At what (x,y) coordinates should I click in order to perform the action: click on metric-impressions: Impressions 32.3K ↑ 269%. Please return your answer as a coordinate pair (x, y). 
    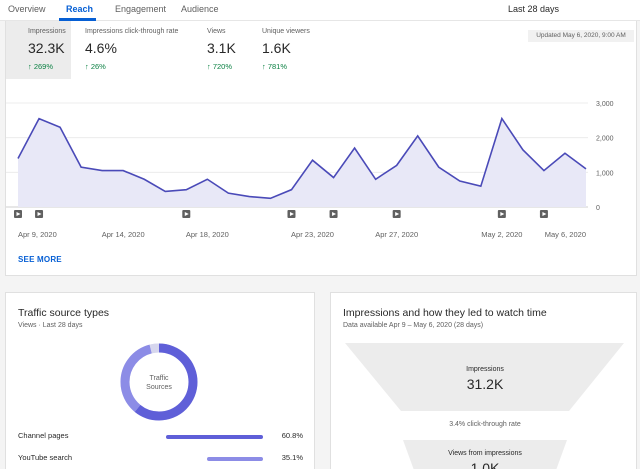
    Looking at the image, I should click on (38, 50).